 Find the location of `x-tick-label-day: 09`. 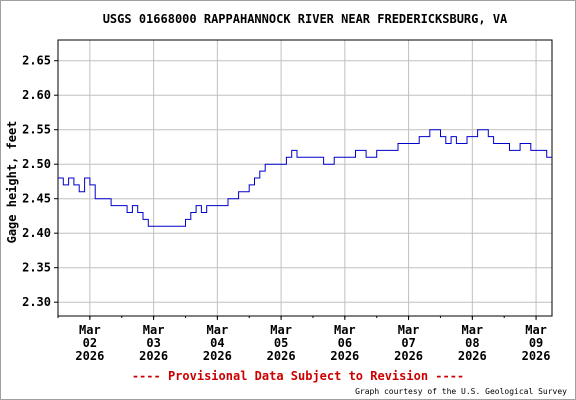

x-tick-label-day: 09 is located at coordinates (536, 343).